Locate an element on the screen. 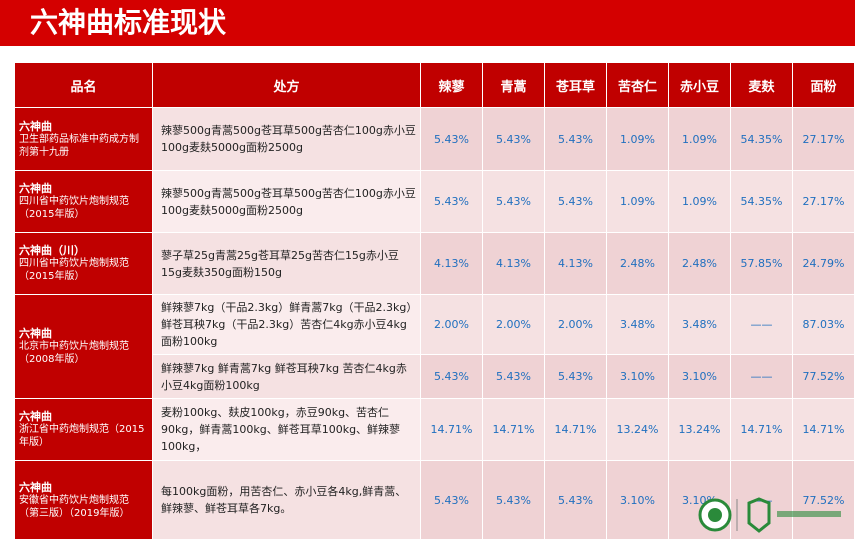 Image resolution: width=855 pixels, height=540 pixels. name-cell: 六神曲（川） 四川省中药饮片炮制规范（2015年版） is located at coordinates (83, 263).